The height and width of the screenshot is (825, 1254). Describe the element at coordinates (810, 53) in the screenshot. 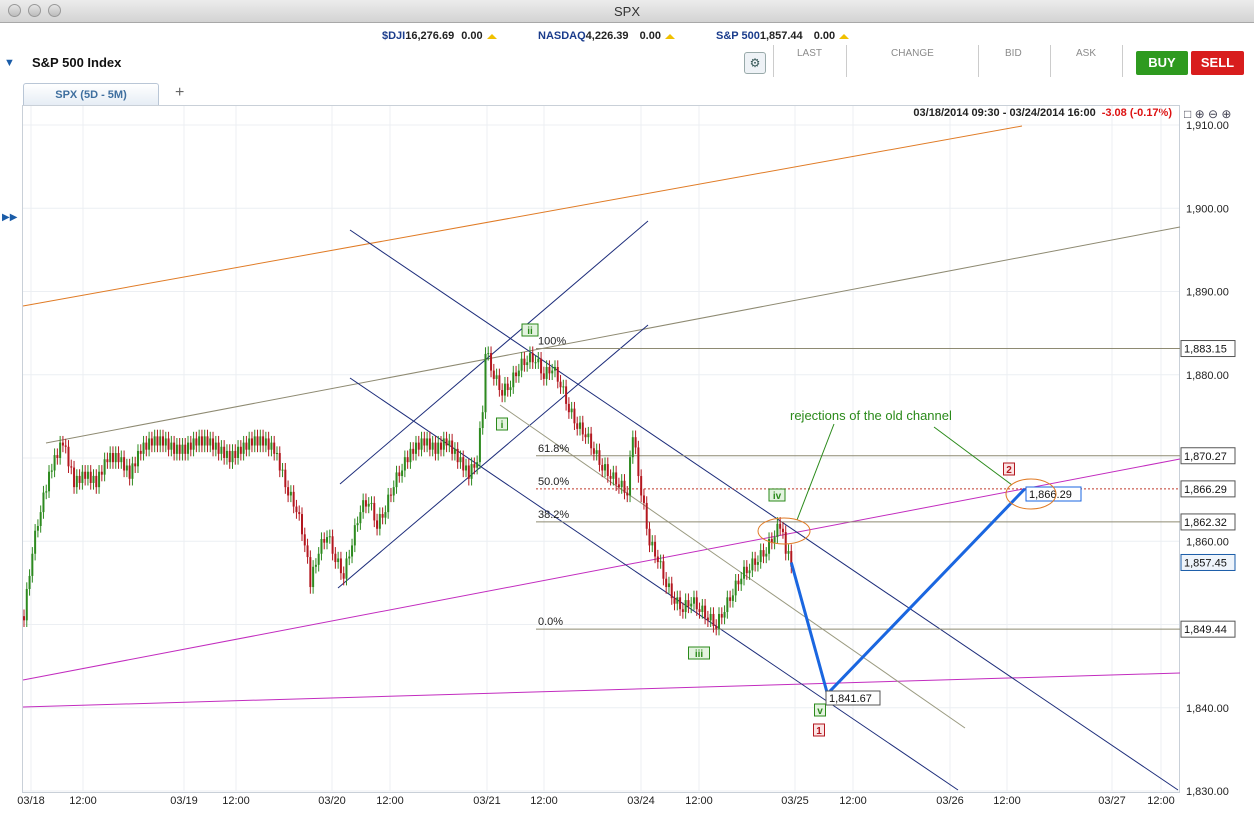

I see `column-last: LAST` at that location.